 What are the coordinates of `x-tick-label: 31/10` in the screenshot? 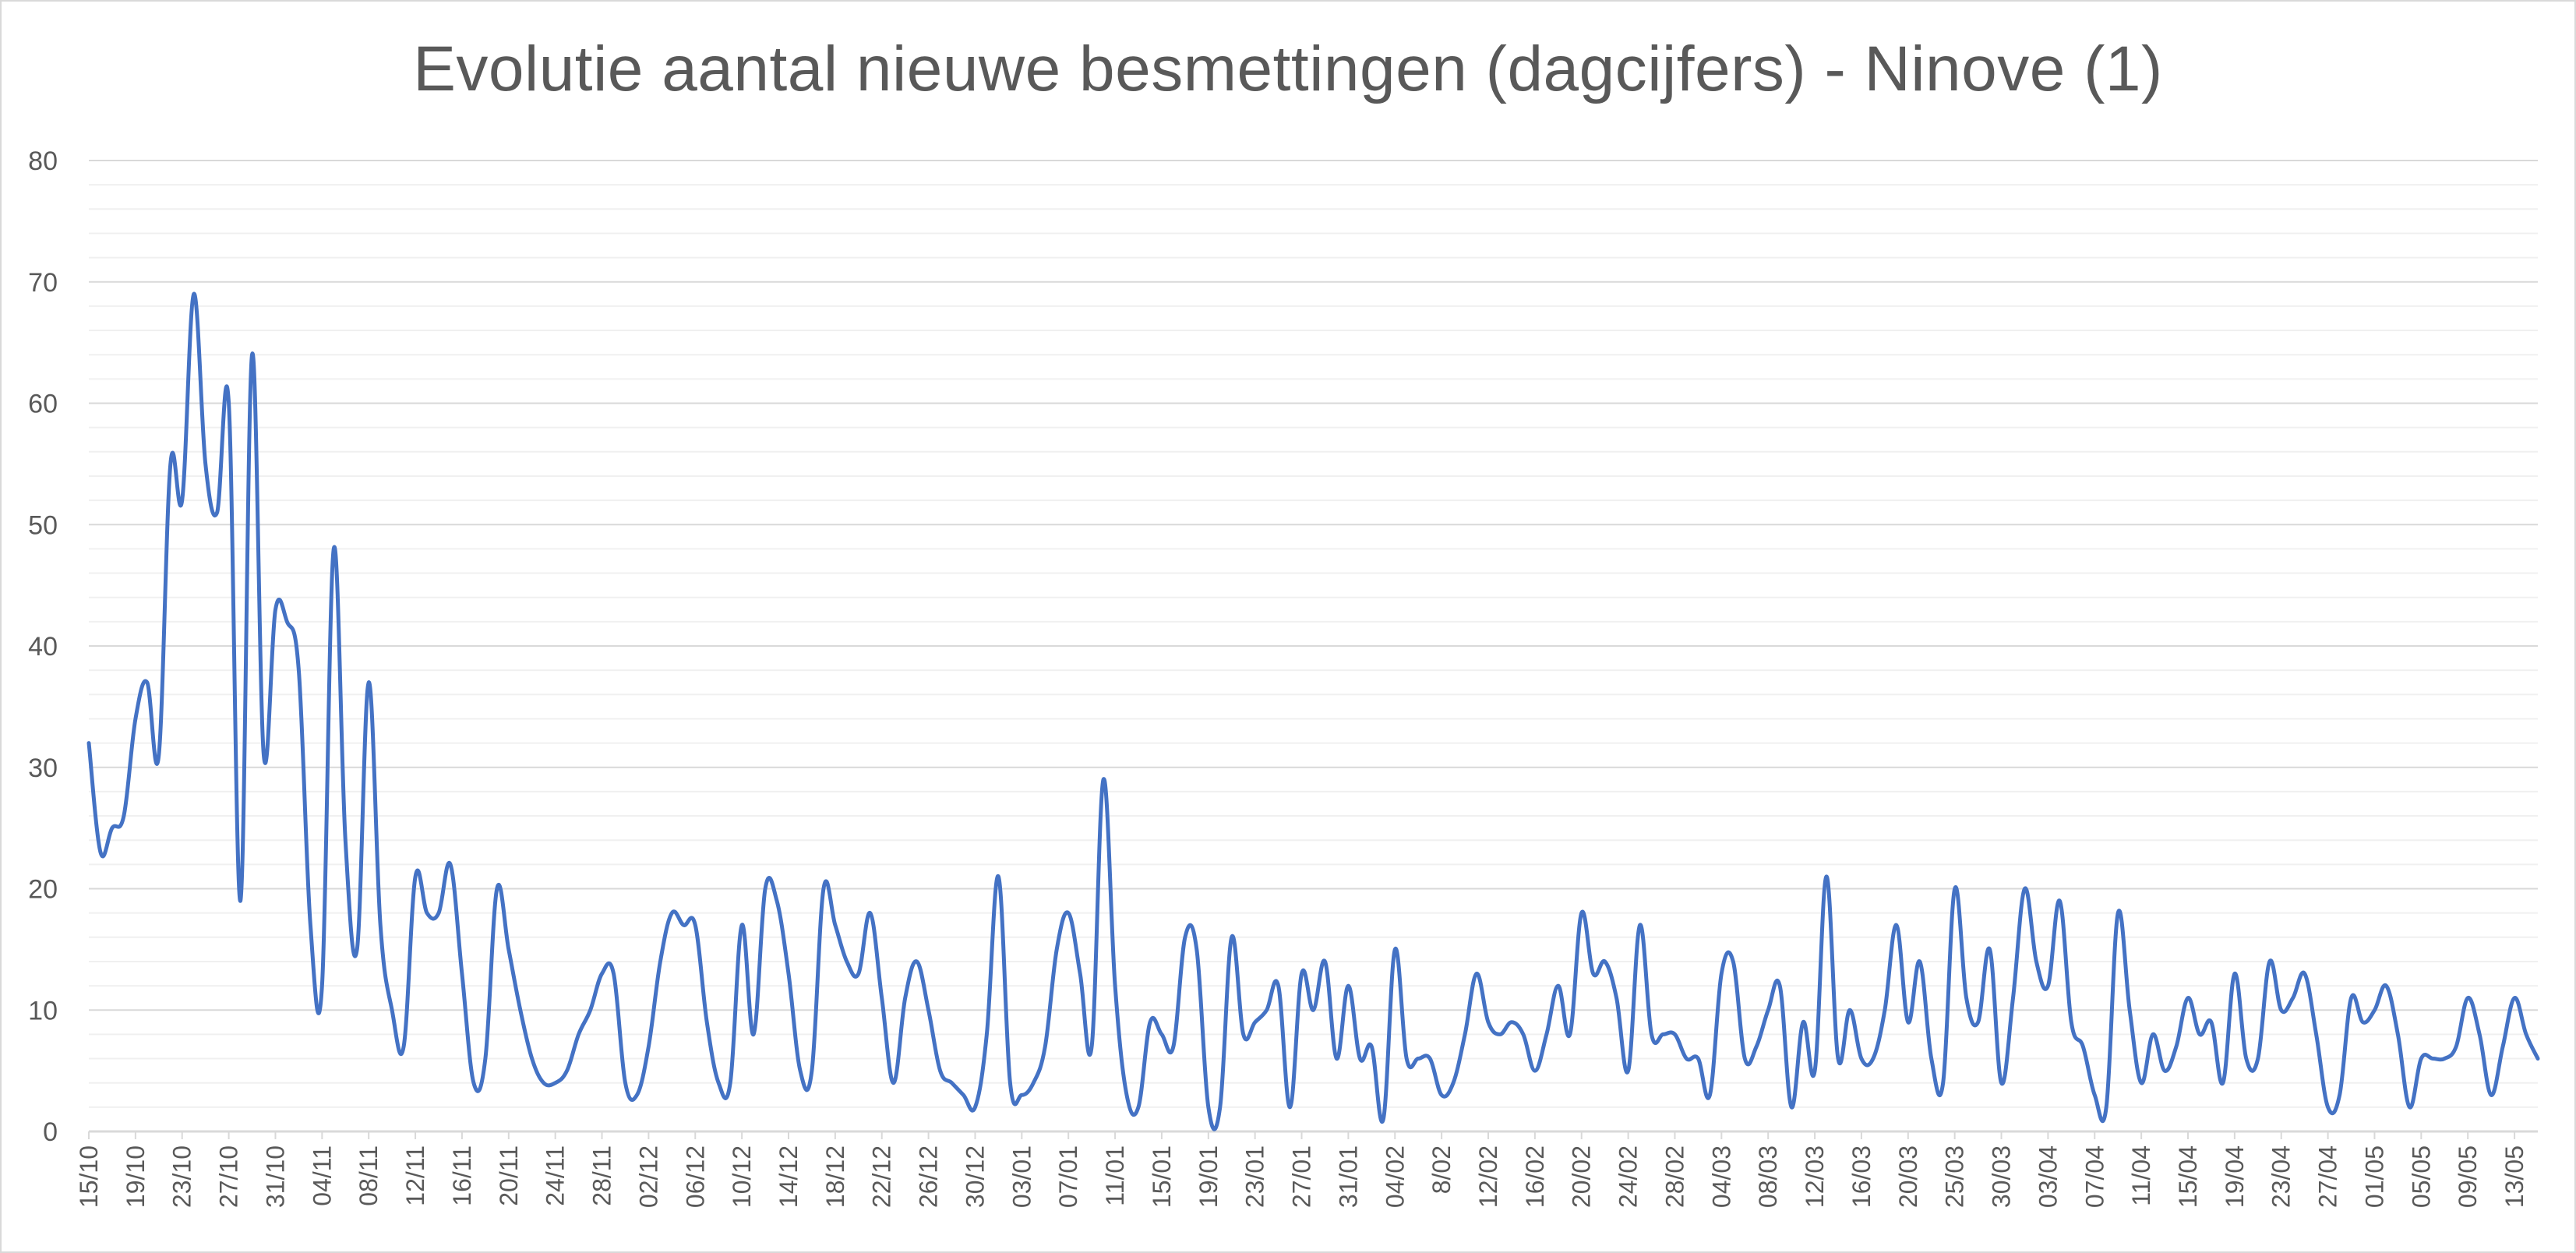 It's located at (275, 1176).